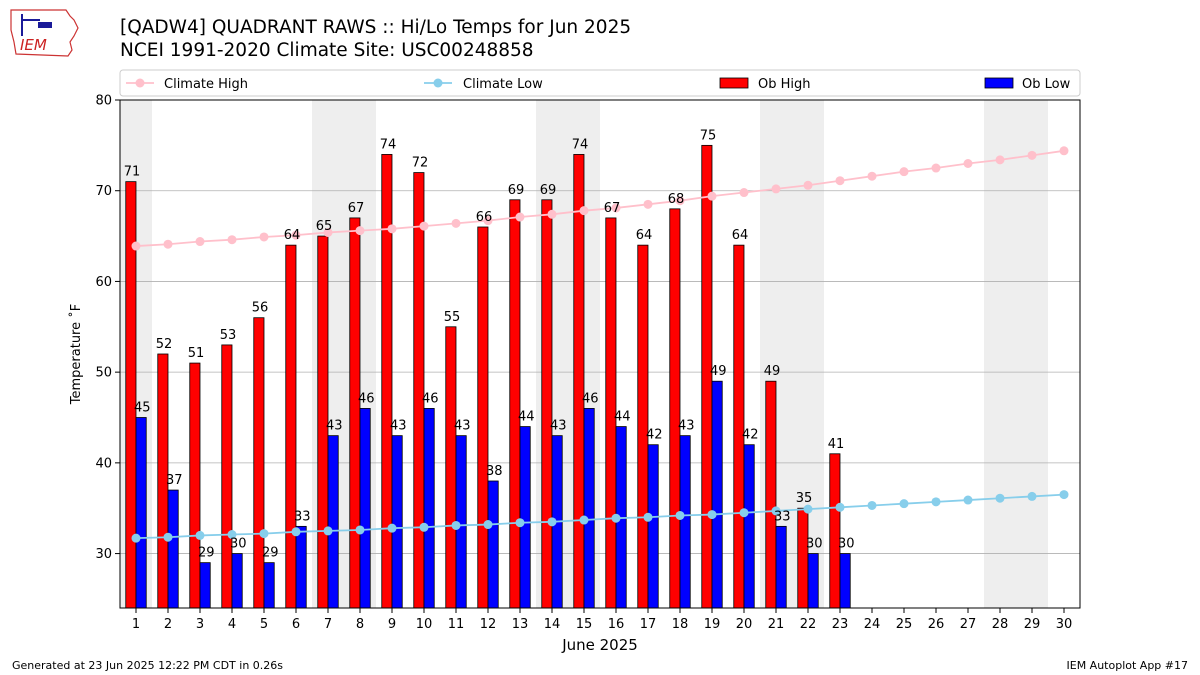  Describe the element at coordinates (904, 624) in the screenshot. I see `x-tick-label: 25` at that location.